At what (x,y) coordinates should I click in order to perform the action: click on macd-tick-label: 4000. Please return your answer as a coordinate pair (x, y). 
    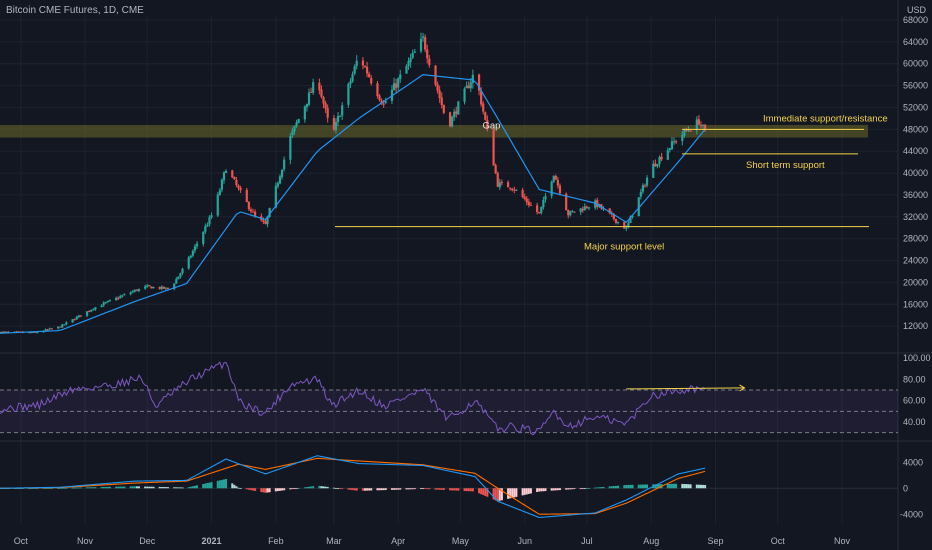
    Looking at the image, I should click on (913, 462).